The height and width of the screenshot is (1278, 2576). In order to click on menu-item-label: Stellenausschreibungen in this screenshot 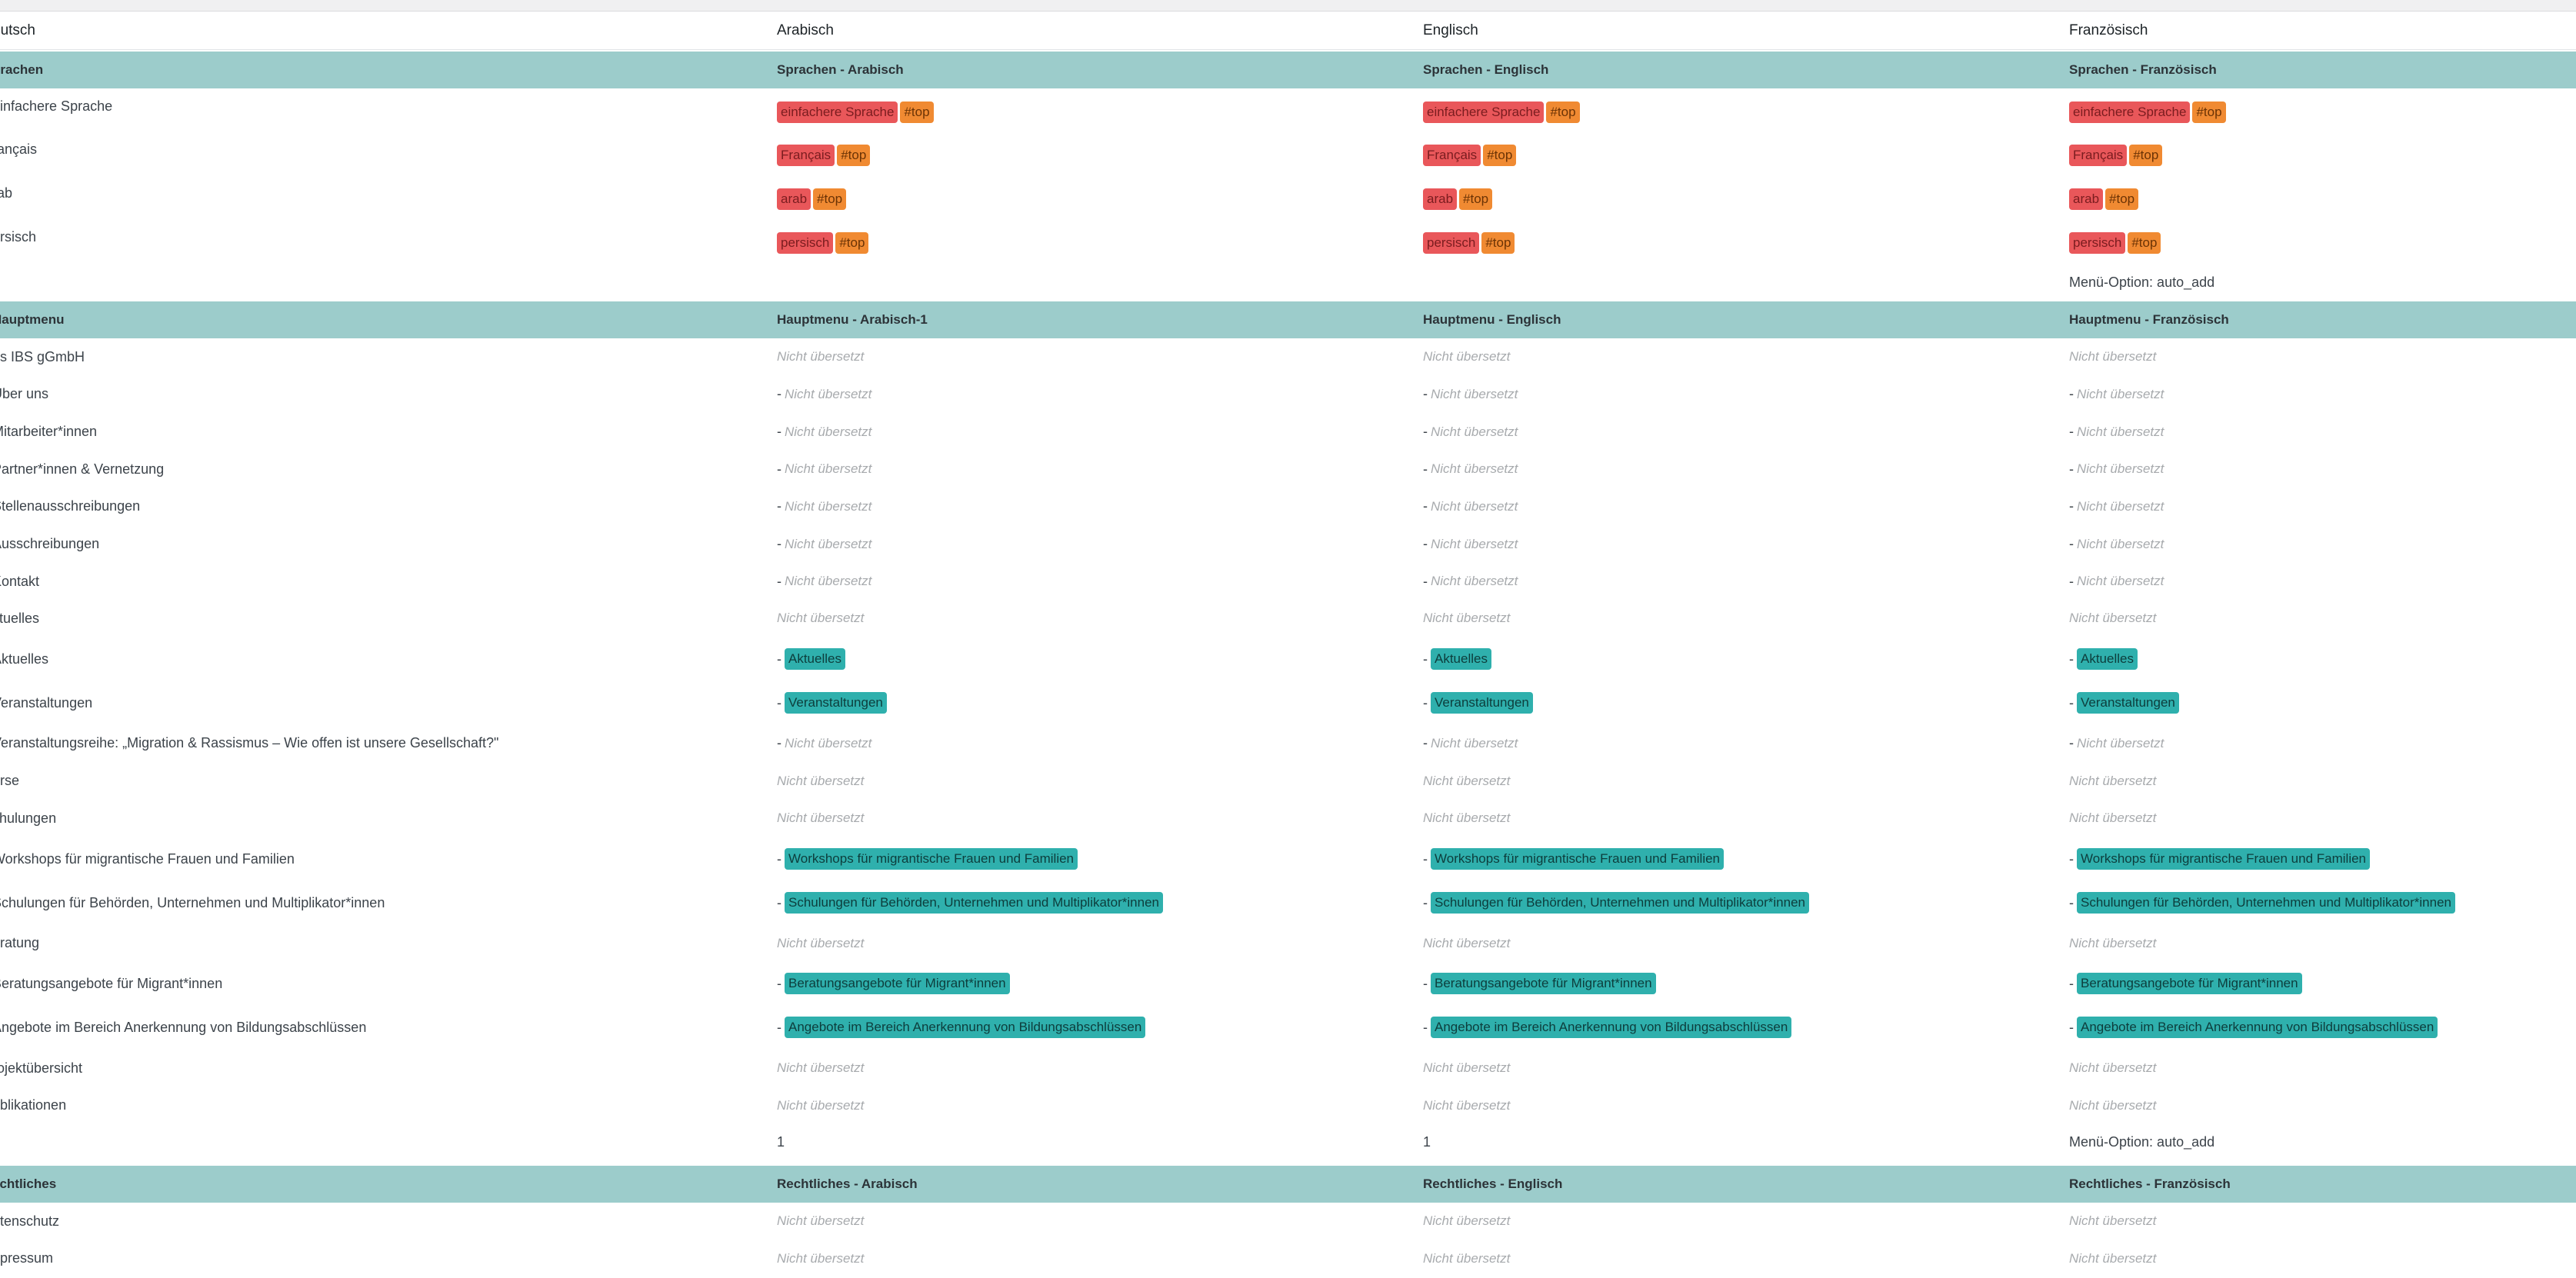, I will do `click(70, 506)`.